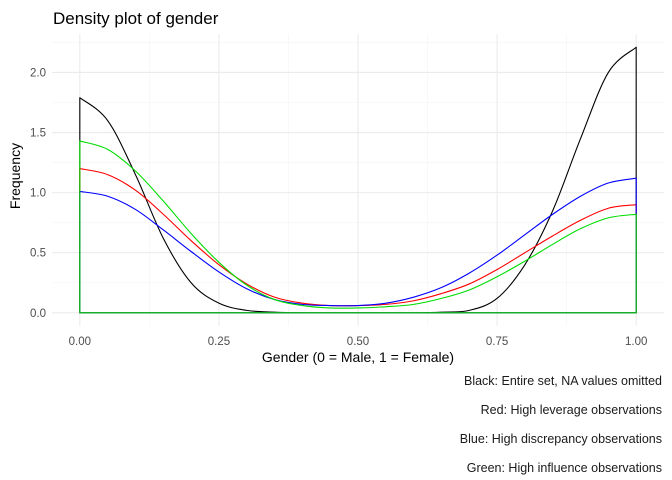  Describe the element at coordinates (136, 18) in the screenshot. I see `chart-title: Density plot of gender` at that location.